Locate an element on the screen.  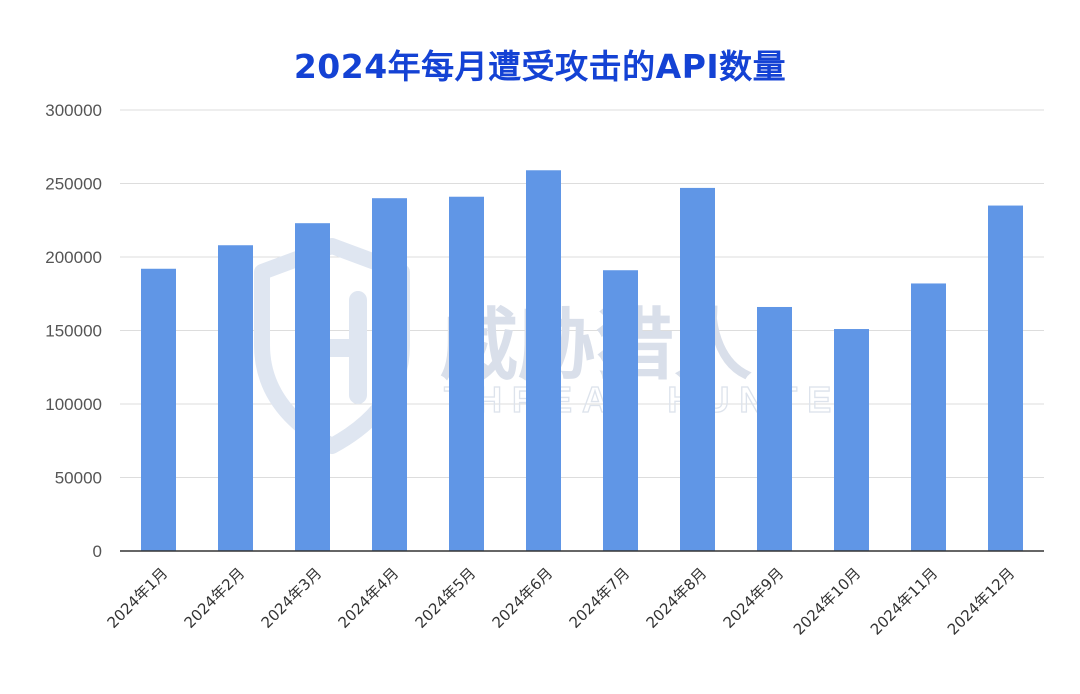
x-tick-label: 2024年4月 is located at coordinates (369, 598).